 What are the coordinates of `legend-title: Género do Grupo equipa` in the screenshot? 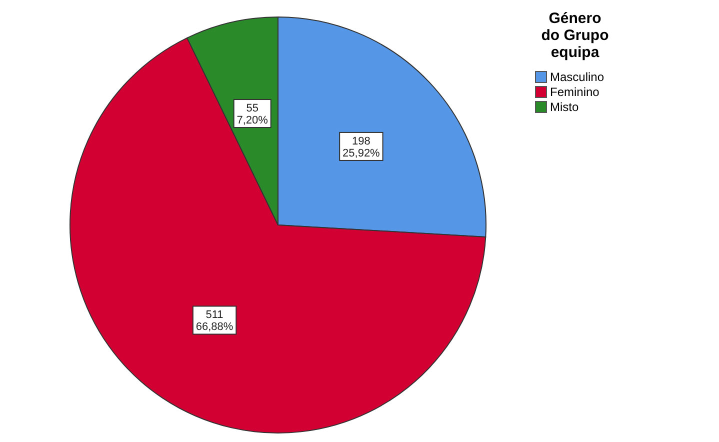 It's located at (575, 35).